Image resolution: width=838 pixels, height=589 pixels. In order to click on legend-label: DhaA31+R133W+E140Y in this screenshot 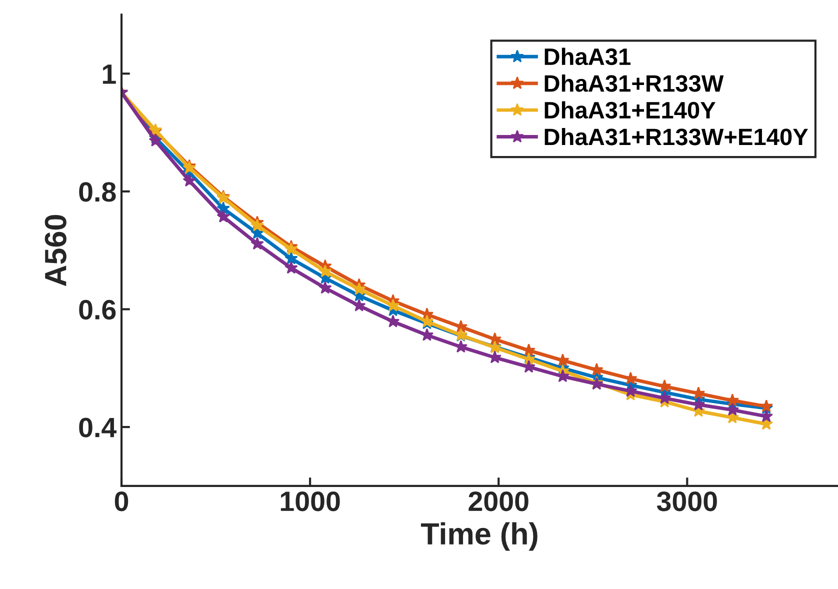, I will do `click(676, 137)`.